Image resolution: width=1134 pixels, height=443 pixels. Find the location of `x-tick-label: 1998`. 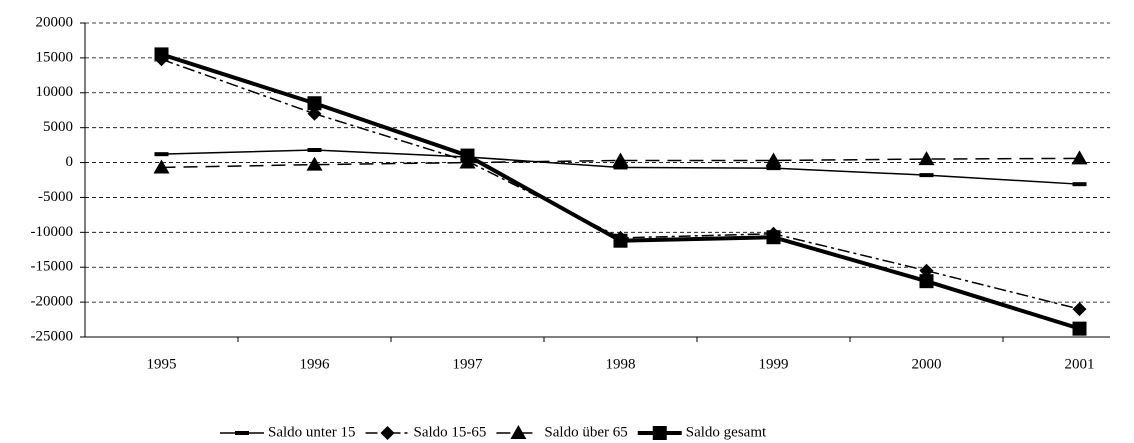

x-tick-label: 1998 is located at coordinates (621, 364).